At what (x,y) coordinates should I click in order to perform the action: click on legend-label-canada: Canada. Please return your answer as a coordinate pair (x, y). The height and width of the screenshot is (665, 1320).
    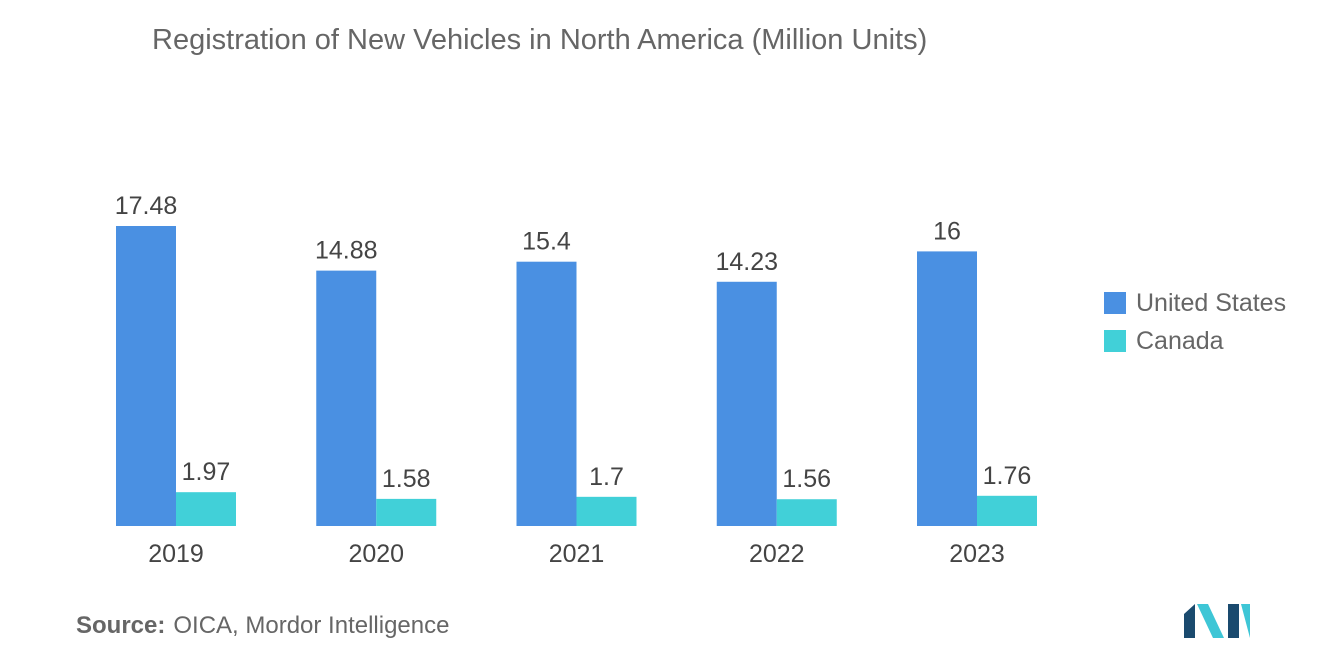
    Looking at the image, I should click on (1180, 340).